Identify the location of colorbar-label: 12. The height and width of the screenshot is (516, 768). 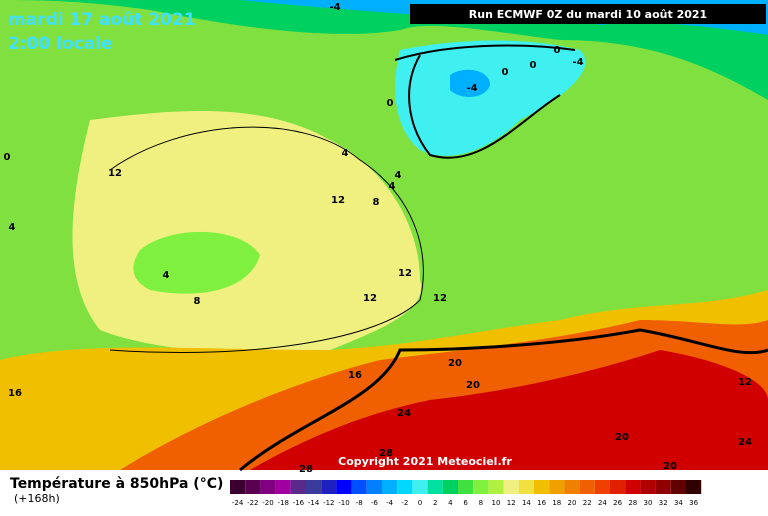
(511, 503).